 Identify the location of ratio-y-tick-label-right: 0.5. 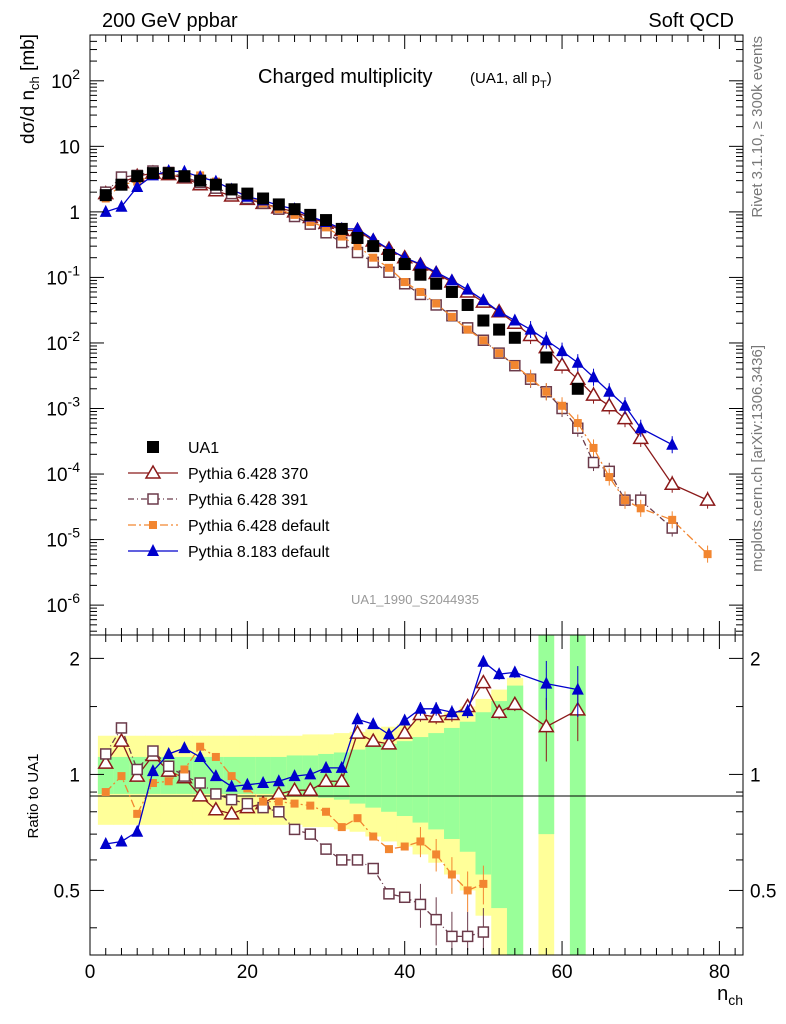
(763, 891).